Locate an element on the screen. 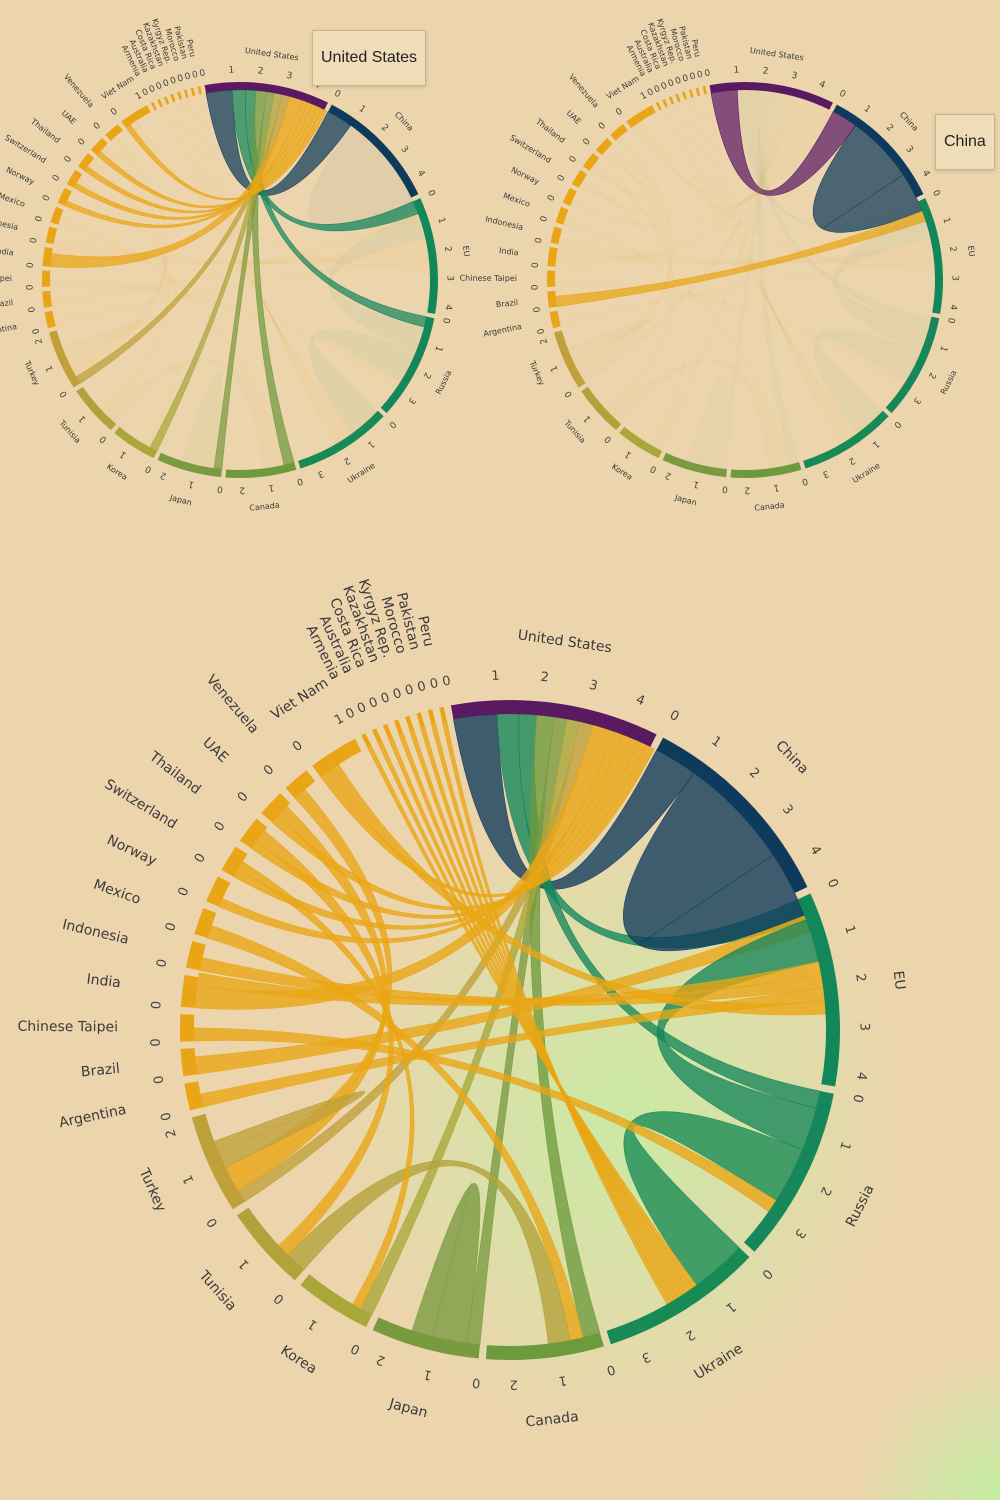 This screenshot has width=1000, height=1500. chord-united-states-viet-nam is located at coordinates (731, 154).